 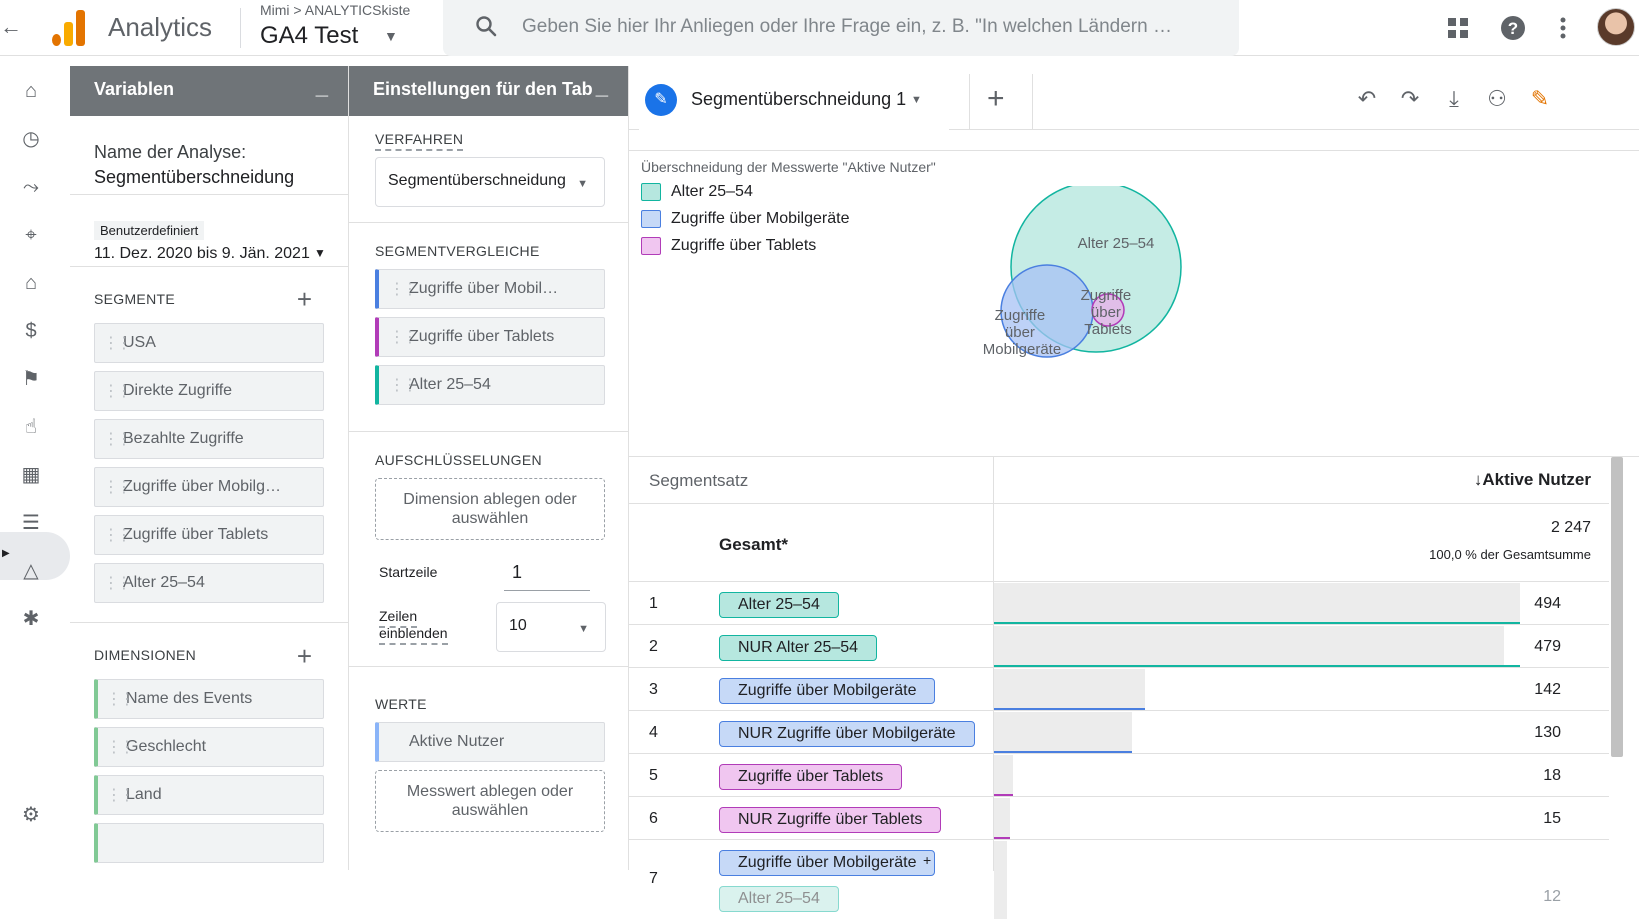 What do you see at coordinates (653, 878) in the screenshot?
I see `row-index: 7` at bounding box center [653, 878].